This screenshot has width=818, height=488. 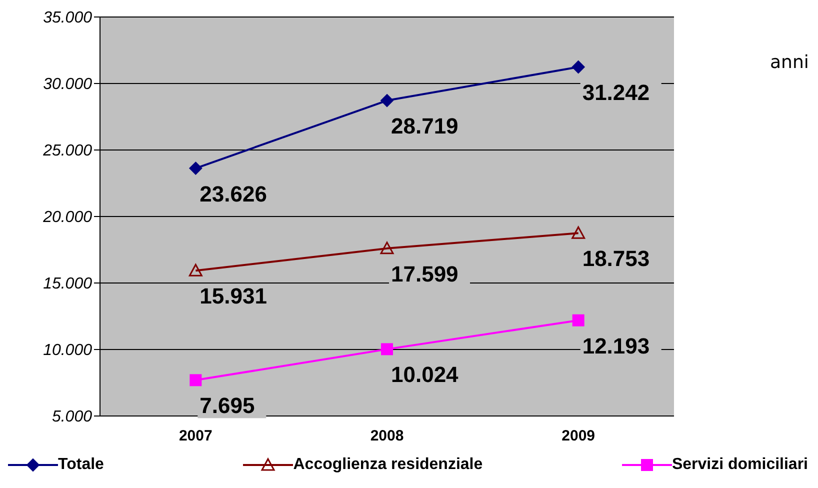 I want to click on data-label: 12.193, so click(x=616, y=345).